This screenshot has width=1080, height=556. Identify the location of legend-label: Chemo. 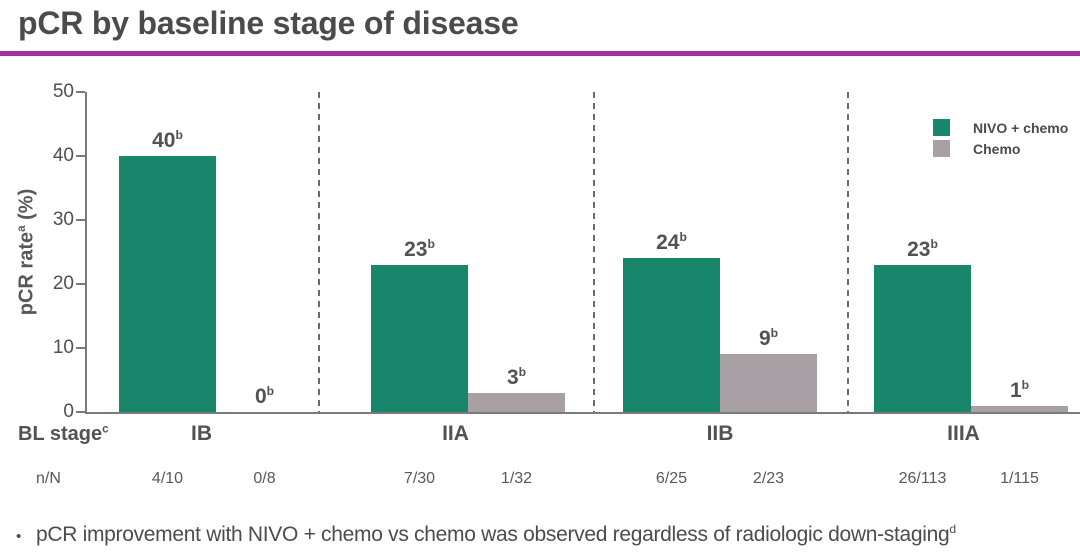
(997, 148).